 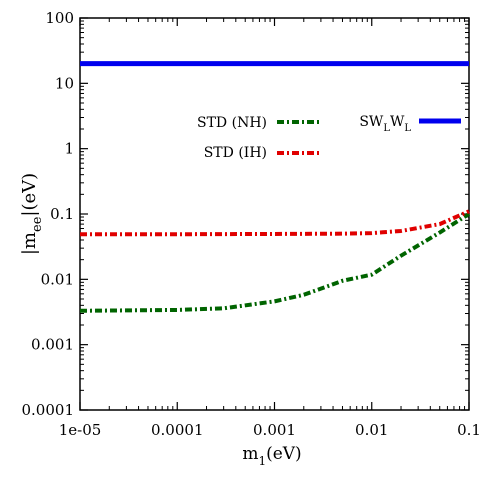 I want to click on y-tick-label: 1, so click(x=69, y=149).